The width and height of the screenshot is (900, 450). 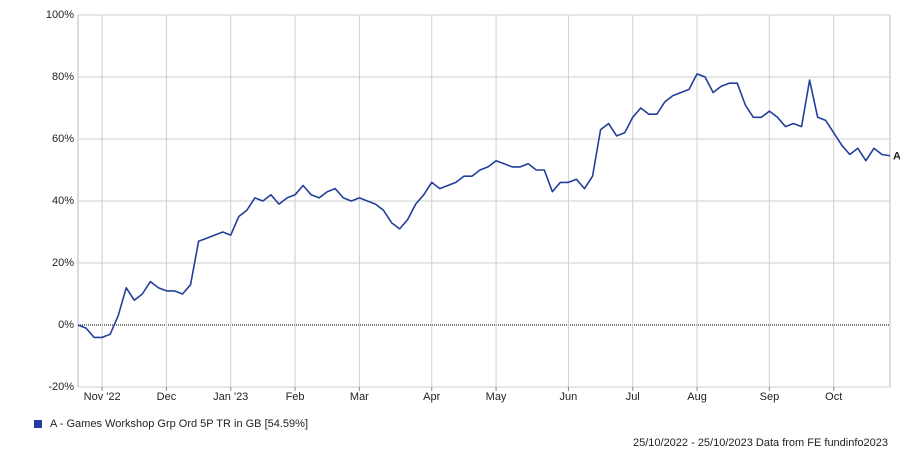 I want to click on x-tick-label: Feb, so click(x=295, y=397).